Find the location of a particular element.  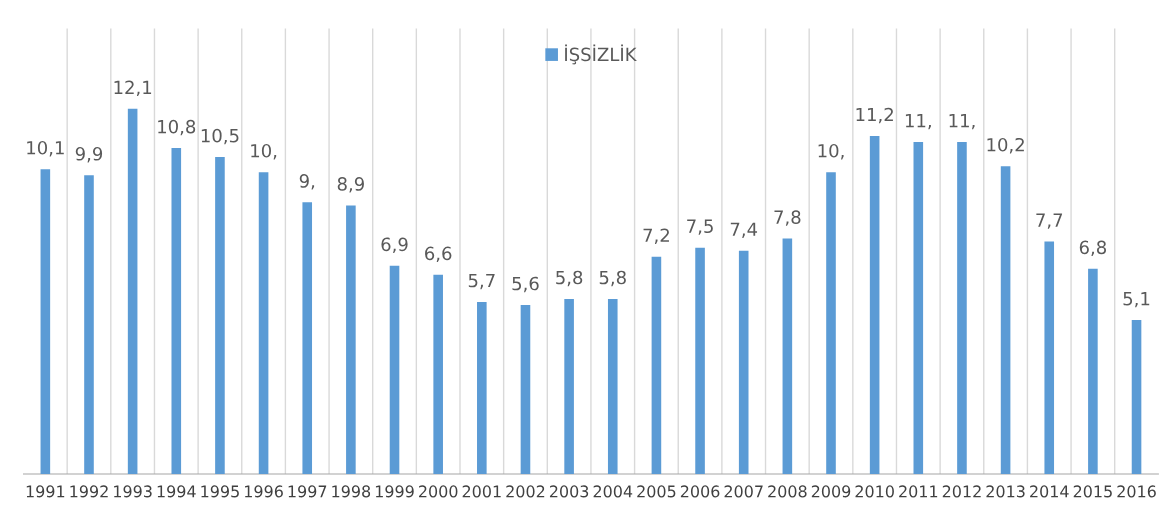

data-label: 10,5 is located at coordinates (220, 136).